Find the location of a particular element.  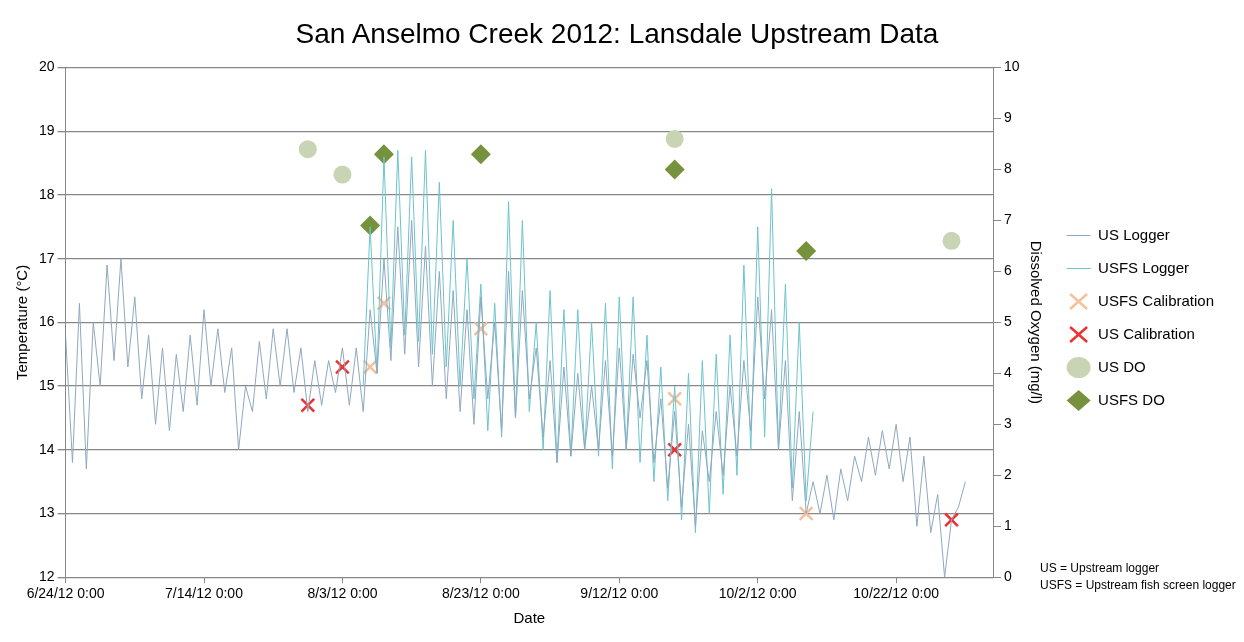

y2-tick-label: 2 is located at coordinates (1008, 474).